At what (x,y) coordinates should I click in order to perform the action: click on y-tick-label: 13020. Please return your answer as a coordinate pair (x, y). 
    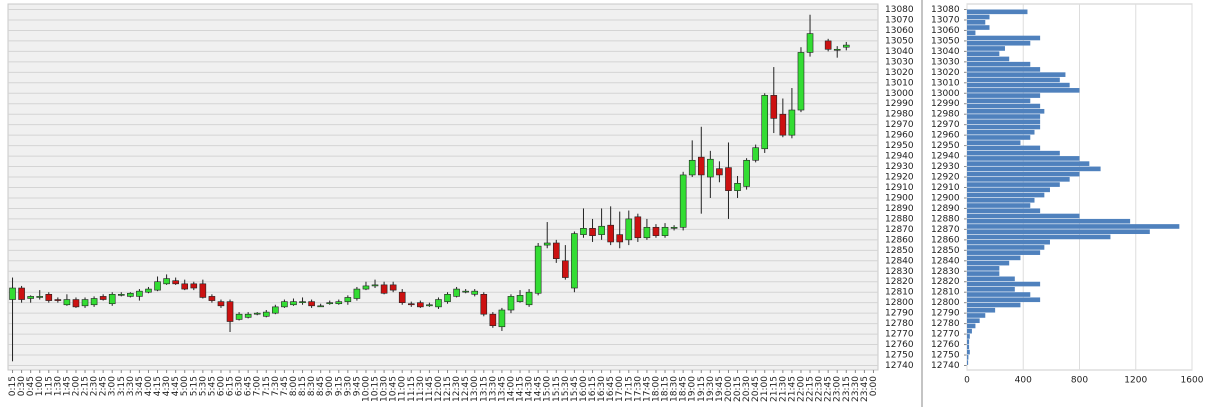
    Looking at the image, I should click on (899, 73).